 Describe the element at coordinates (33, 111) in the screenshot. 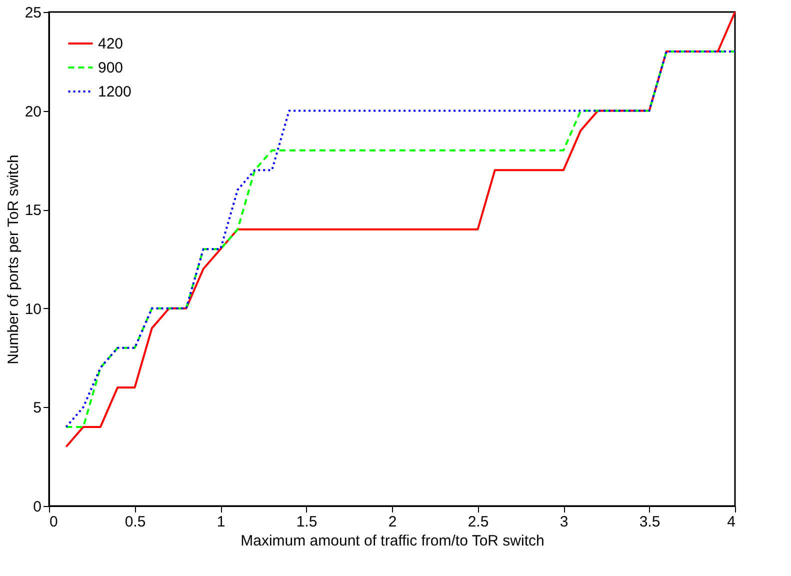

I see `y-tick-label: 20` at that location.